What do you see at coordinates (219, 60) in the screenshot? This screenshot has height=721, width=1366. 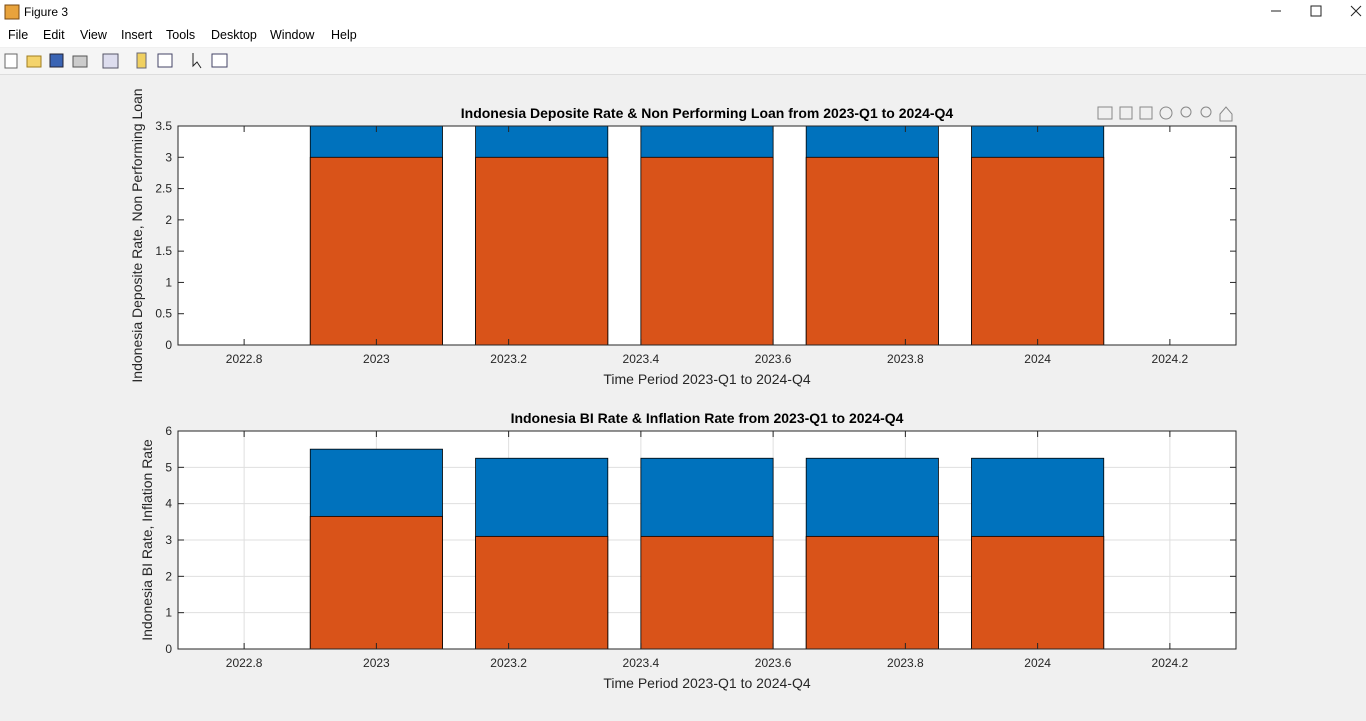 I see `property-icon` at bounding box center [219, 60].